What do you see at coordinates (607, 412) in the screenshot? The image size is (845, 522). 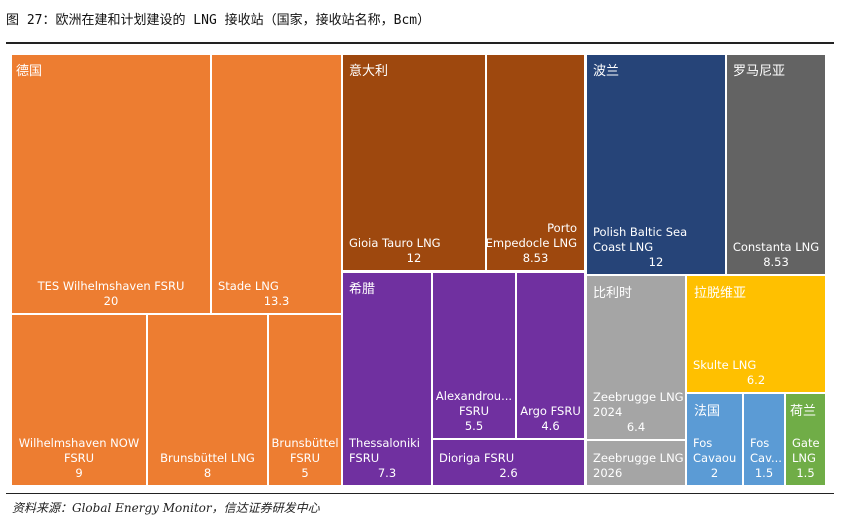 I see `tile-label: 2024` at bounding box center [607, 412].